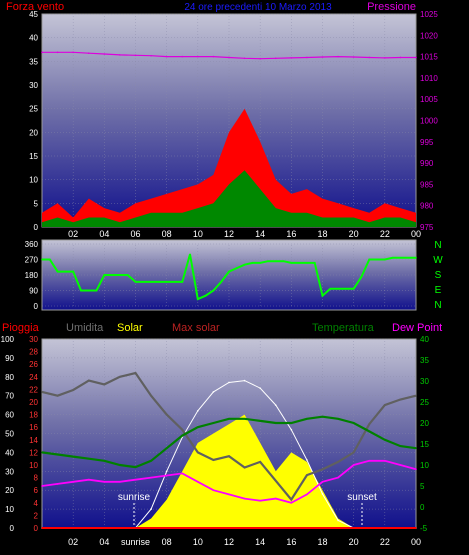  Describe the element at coordinates (429, 57) in the screenshot. I see `p1-right-tick-8: 1015` at that location.